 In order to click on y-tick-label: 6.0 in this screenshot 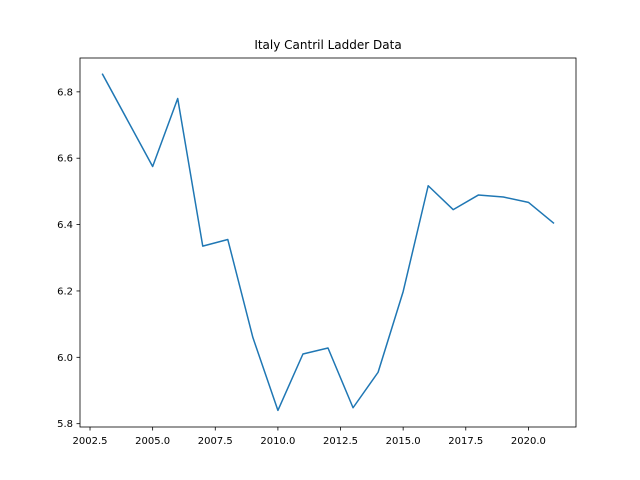, I will do `click(65, 358)`.